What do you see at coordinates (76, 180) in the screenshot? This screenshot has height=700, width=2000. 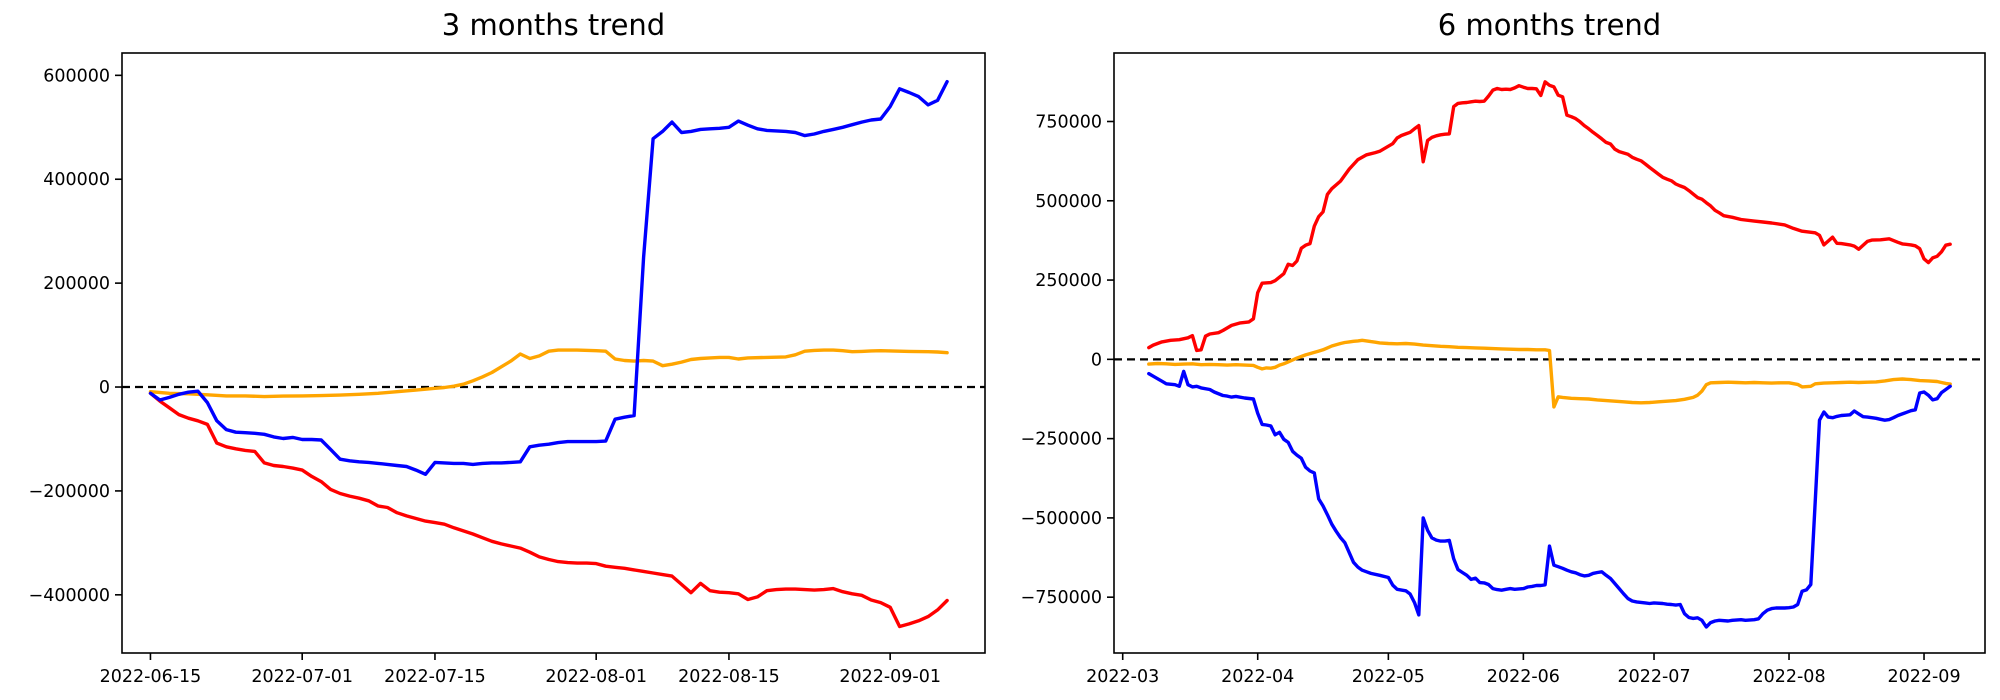 I see `y-tick-label: 400000` at bounding box center [76, 180].